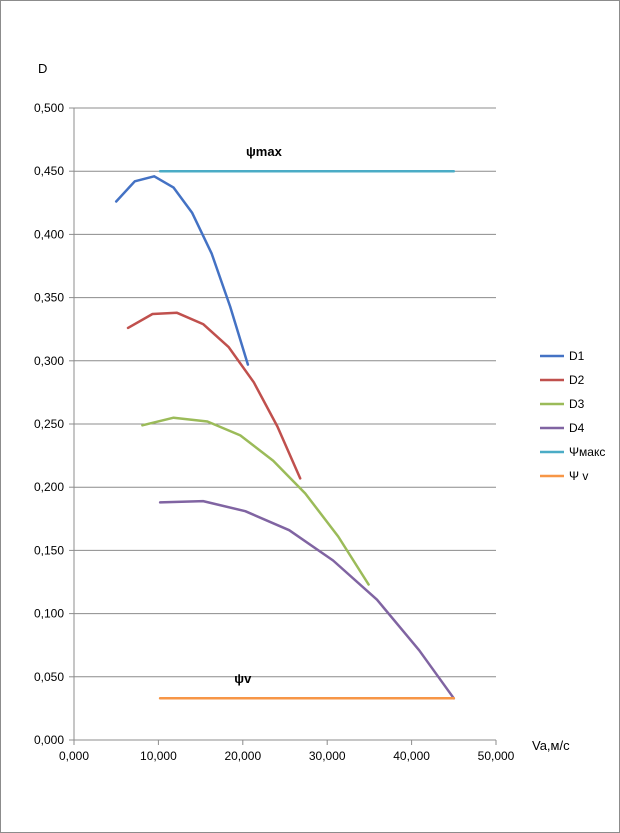 This screenshot has height=833, width=620. Describe the element at coordinates (307, 599) in the screenshot. I see `series-line-D4` at that location.